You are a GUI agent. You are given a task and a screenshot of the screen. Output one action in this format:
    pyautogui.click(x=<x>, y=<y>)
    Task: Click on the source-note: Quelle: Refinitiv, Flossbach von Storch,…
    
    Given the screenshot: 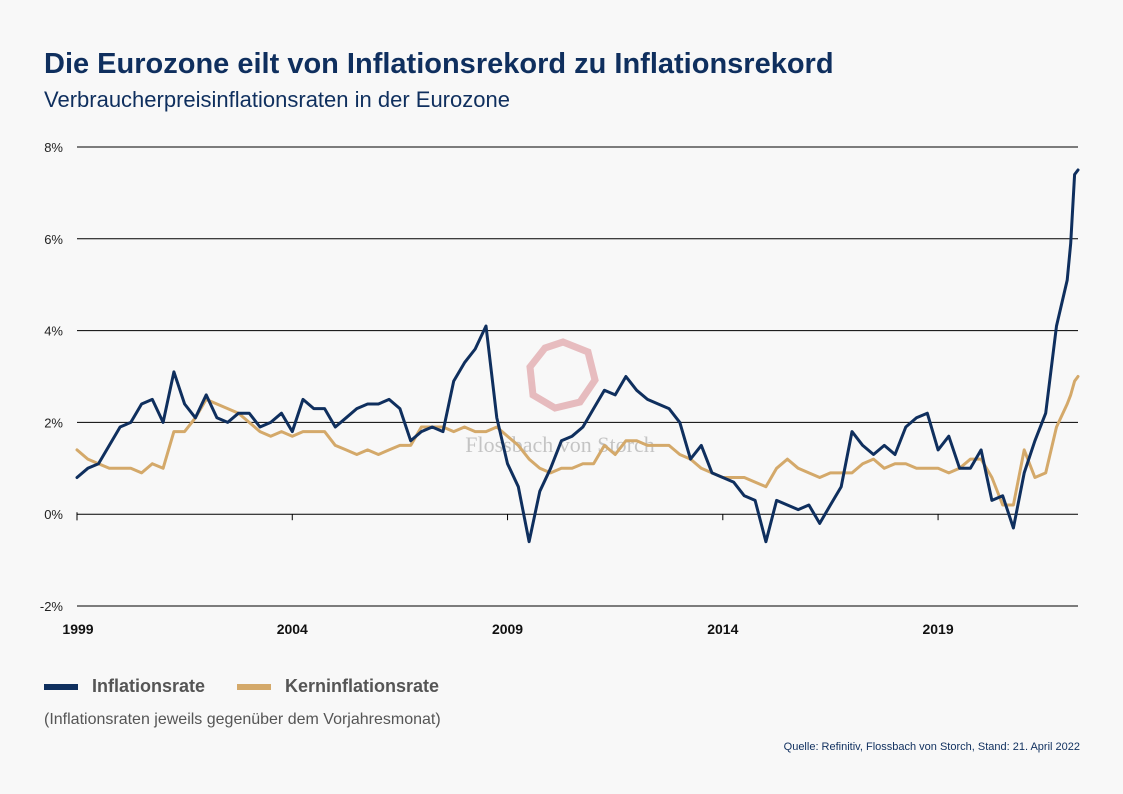 What is the action you would take?
    pyautogui.click(x=931, y=747)
    